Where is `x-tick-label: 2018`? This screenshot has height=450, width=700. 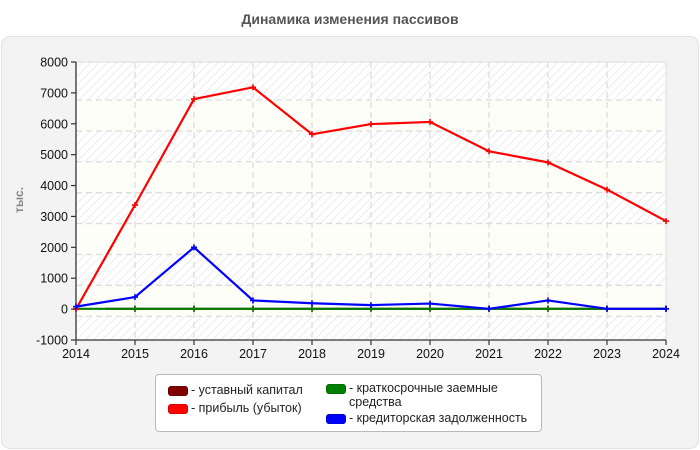
x-tick-label: 2018 is located at coordinates (312, 354).